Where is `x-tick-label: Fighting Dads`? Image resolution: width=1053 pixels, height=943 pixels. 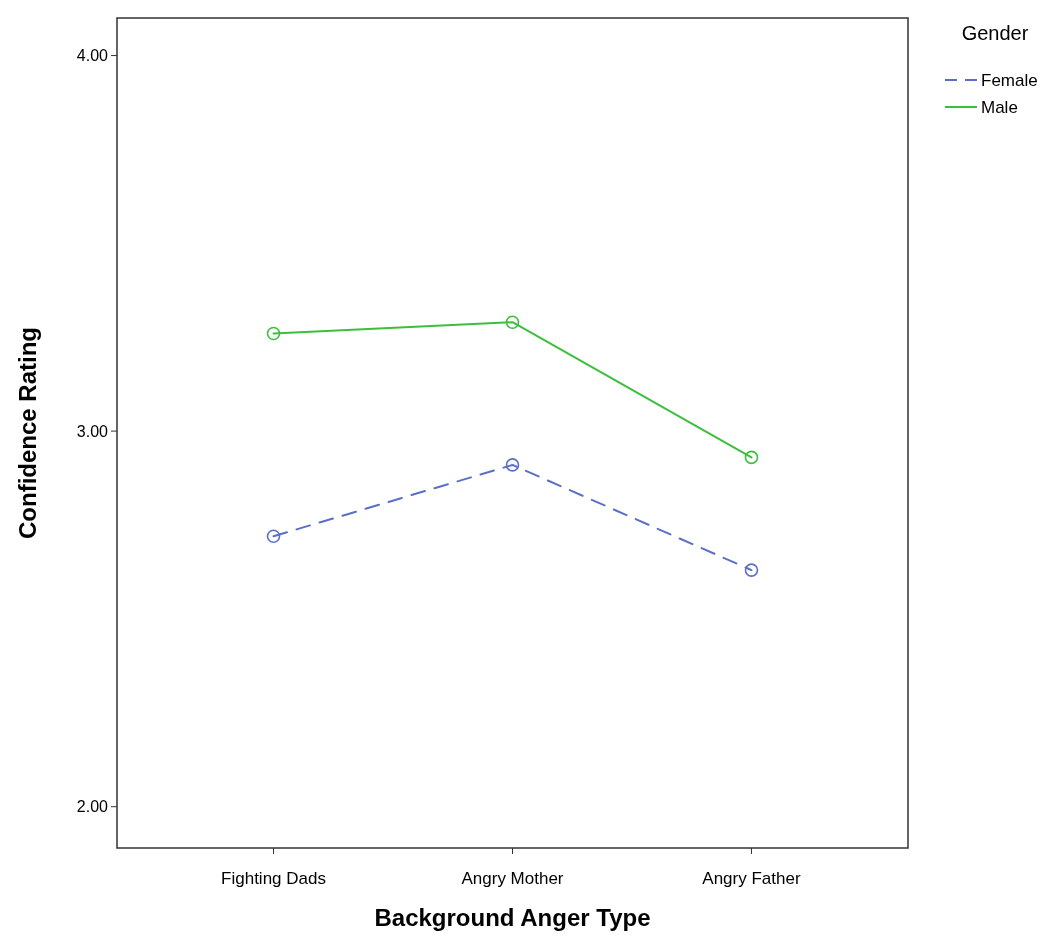
x-tick-label: Fighting Dads is located at coordinates (273, 878).